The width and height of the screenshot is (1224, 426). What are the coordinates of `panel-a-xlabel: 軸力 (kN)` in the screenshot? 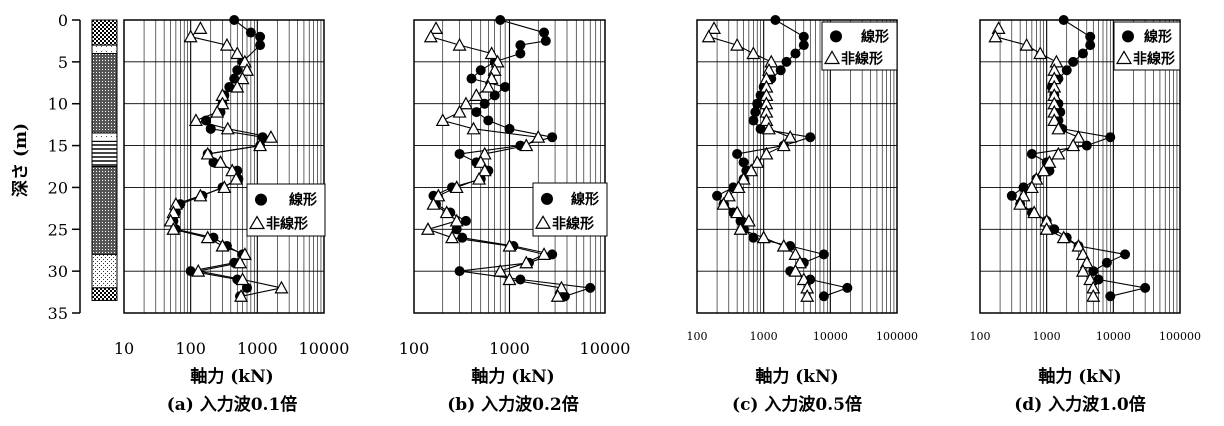 It's located at (231, 376).